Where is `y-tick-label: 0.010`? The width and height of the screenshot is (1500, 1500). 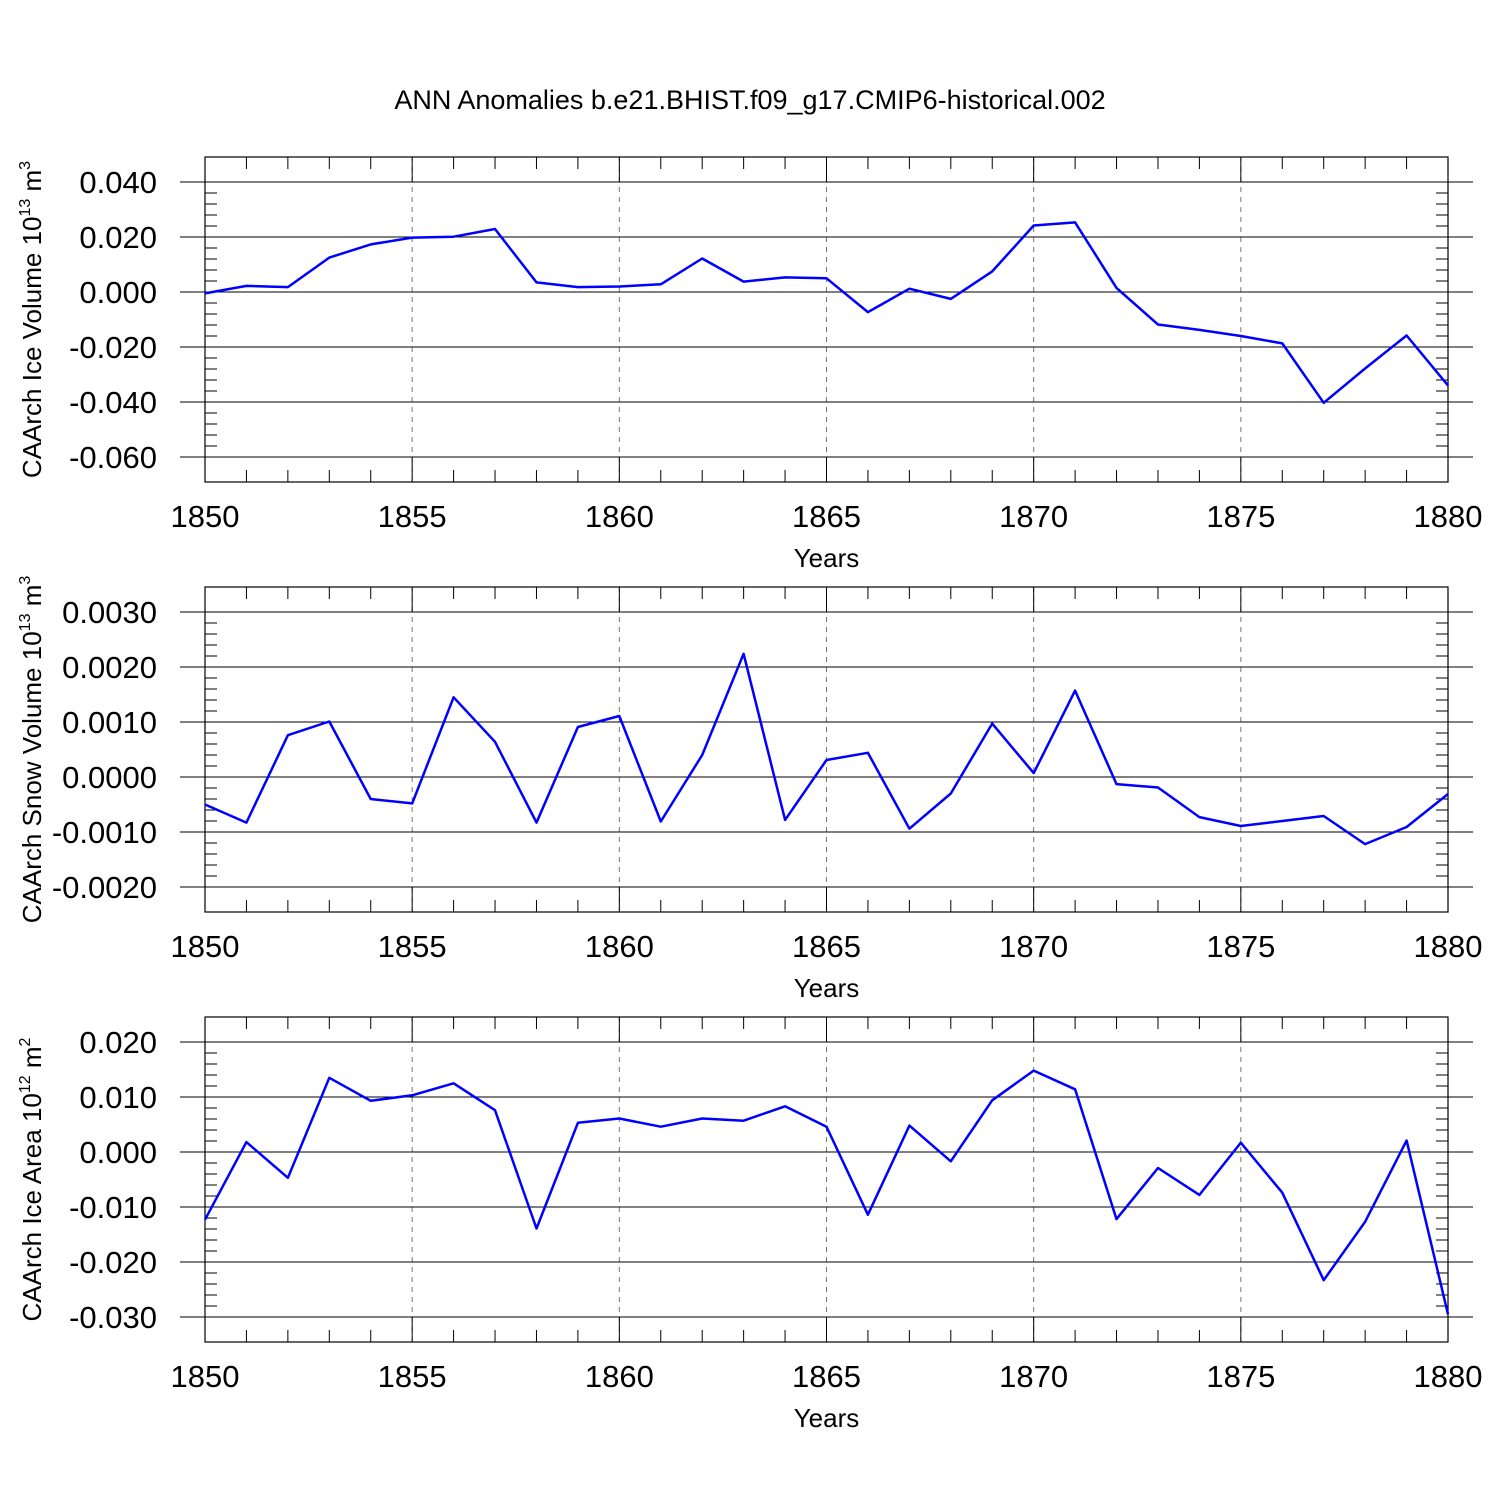 y-tick-label: 0.010 is located at coordinates (118, 1097).